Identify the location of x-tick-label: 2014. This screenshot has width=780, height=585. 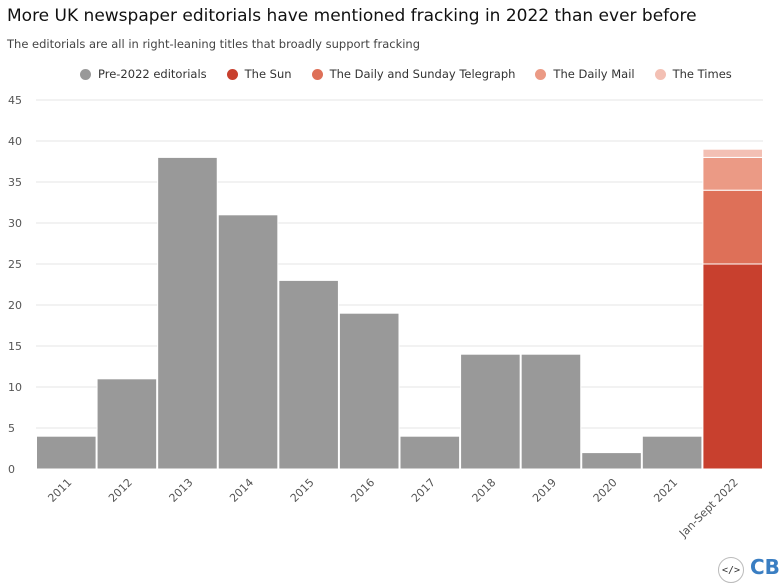
(241, 490).